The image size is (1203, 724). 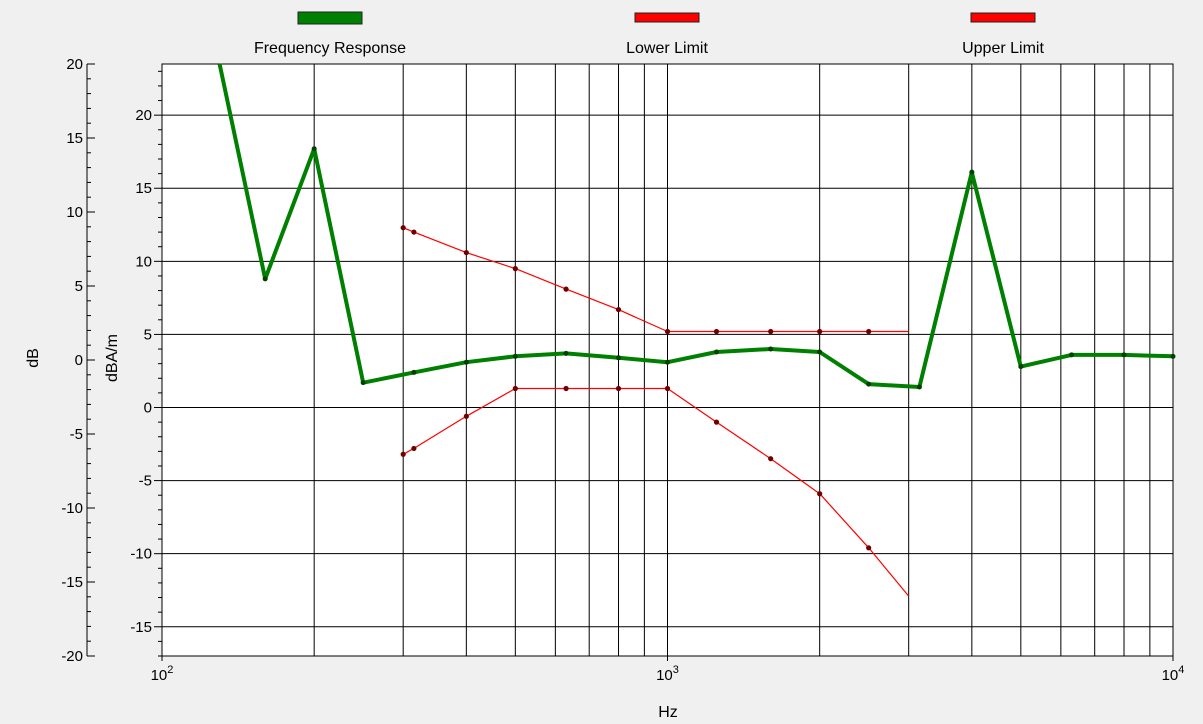 What do you see at coordinates (141, 627) in the screenshot?
I see `right-tick-label: -15` at bounding box center [141, 627].